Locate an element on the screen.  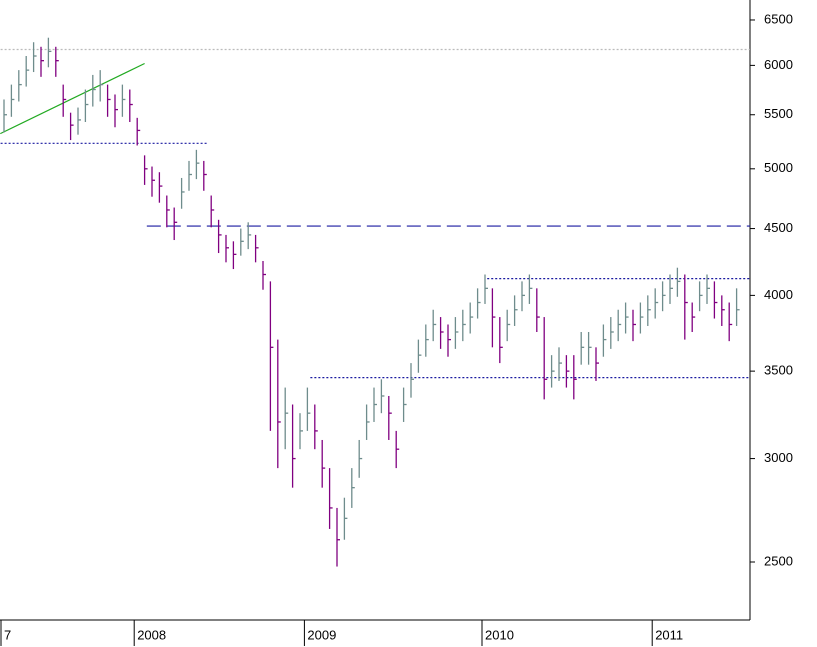
x-tick-label: 2010 is located at coordinates (499, 634).